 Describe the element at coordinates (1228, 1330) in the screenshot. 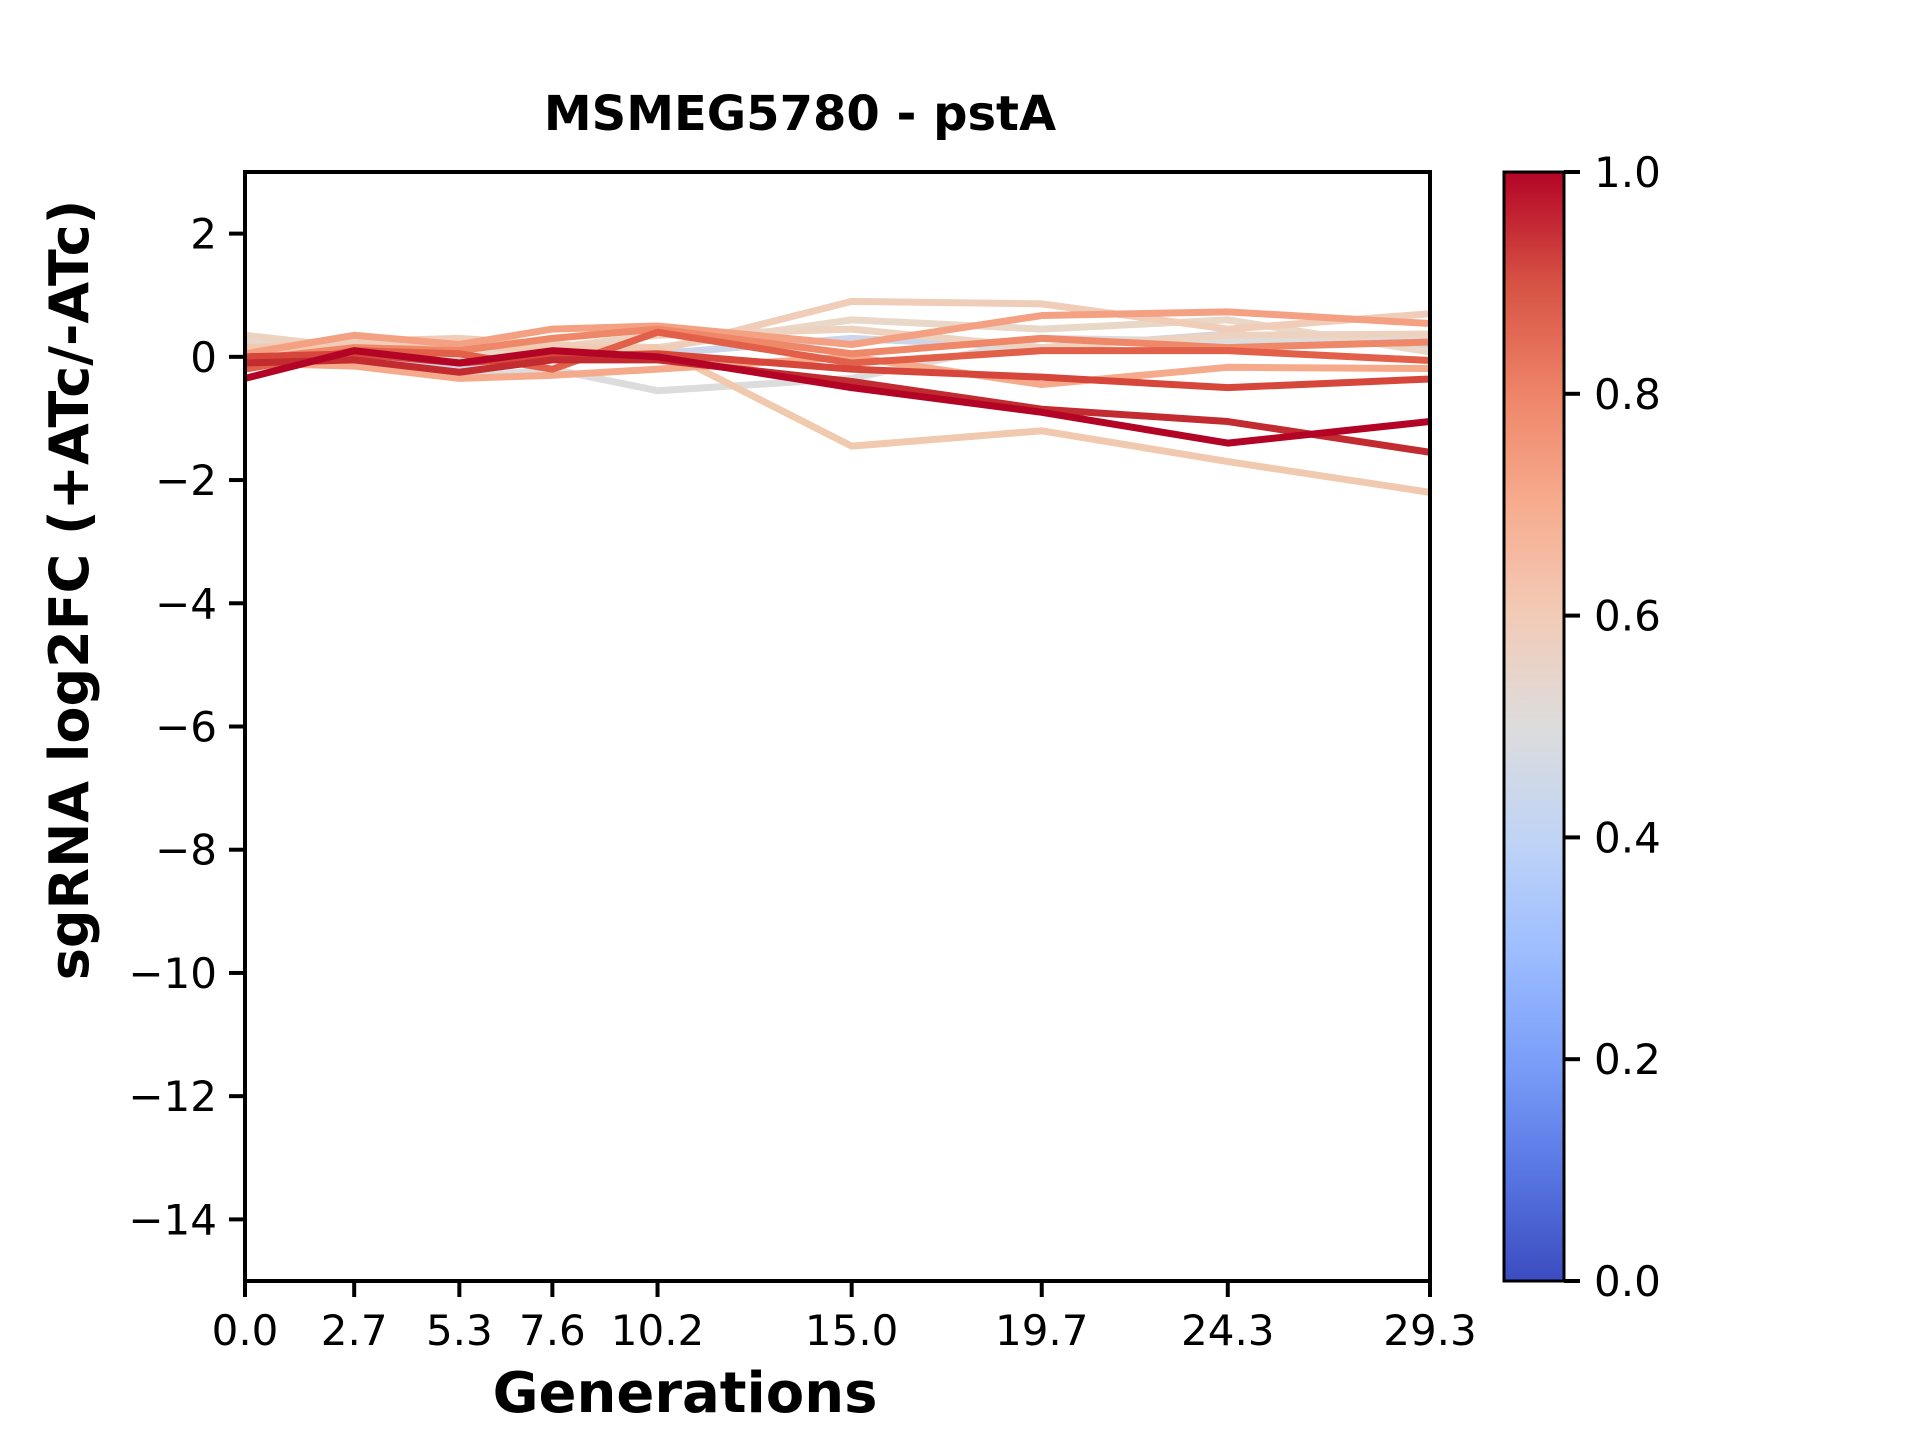

I see `x-tick-label: 24.3` at that location.